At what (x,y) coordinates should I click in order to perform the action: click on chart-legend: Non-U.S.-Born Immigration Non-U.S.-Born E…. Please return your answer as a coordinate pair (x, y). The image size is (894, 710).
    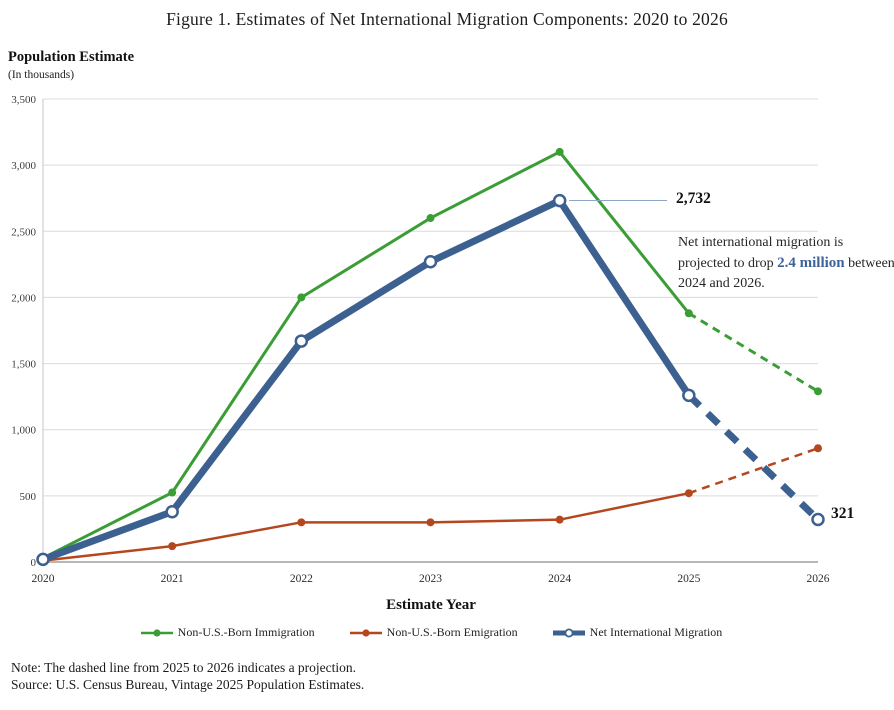
    Looking at the image, I should click on (431, 632).